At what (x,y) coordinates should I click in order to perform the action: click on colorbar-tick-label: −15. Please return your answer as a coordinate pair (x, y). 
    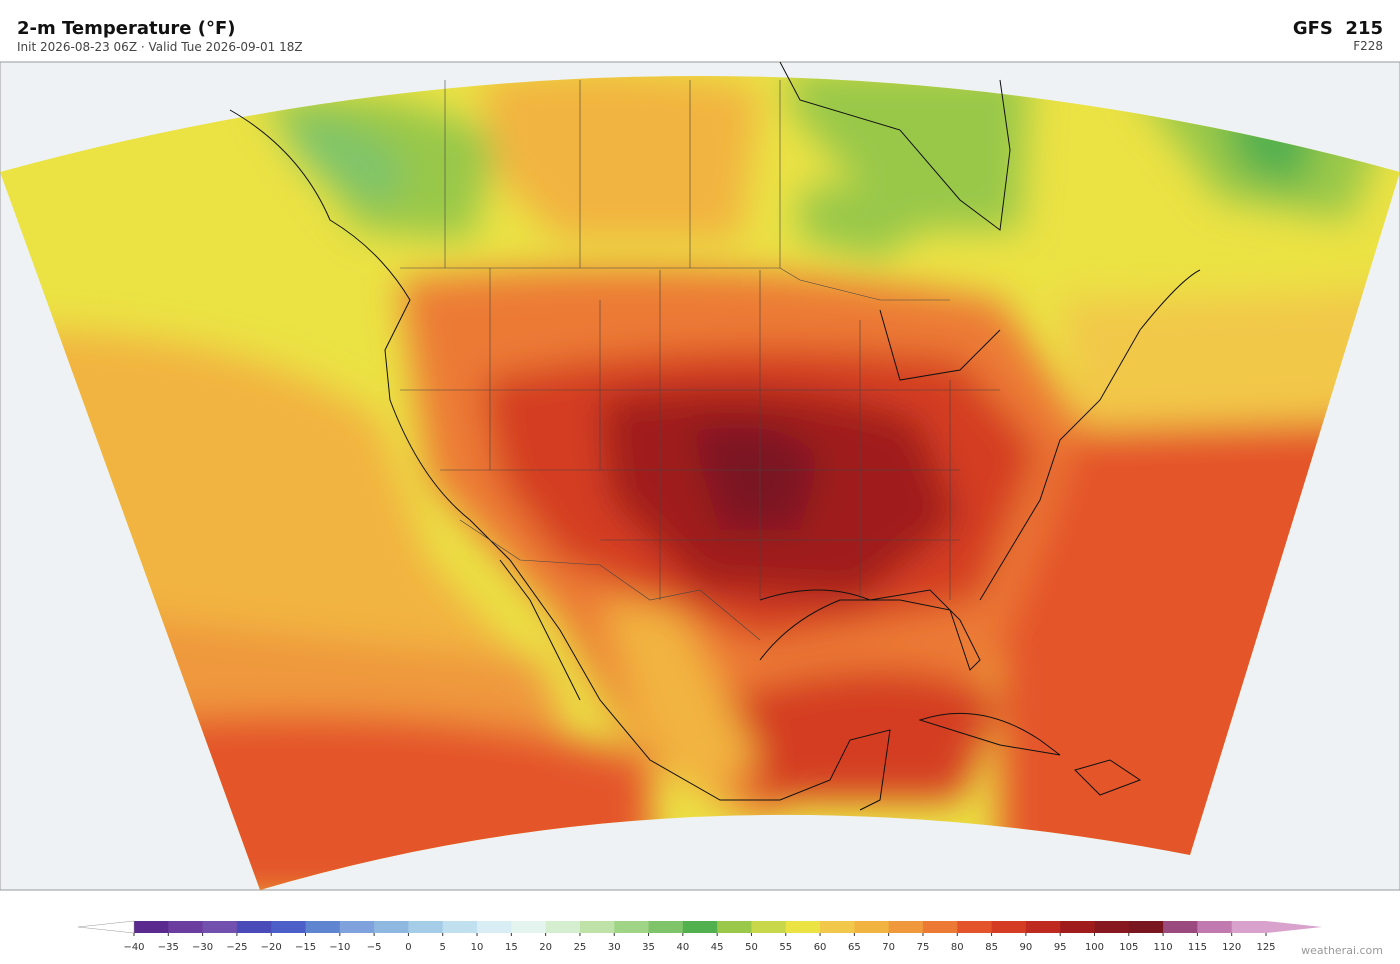
    Looking at the image, I should click on (305, 947).